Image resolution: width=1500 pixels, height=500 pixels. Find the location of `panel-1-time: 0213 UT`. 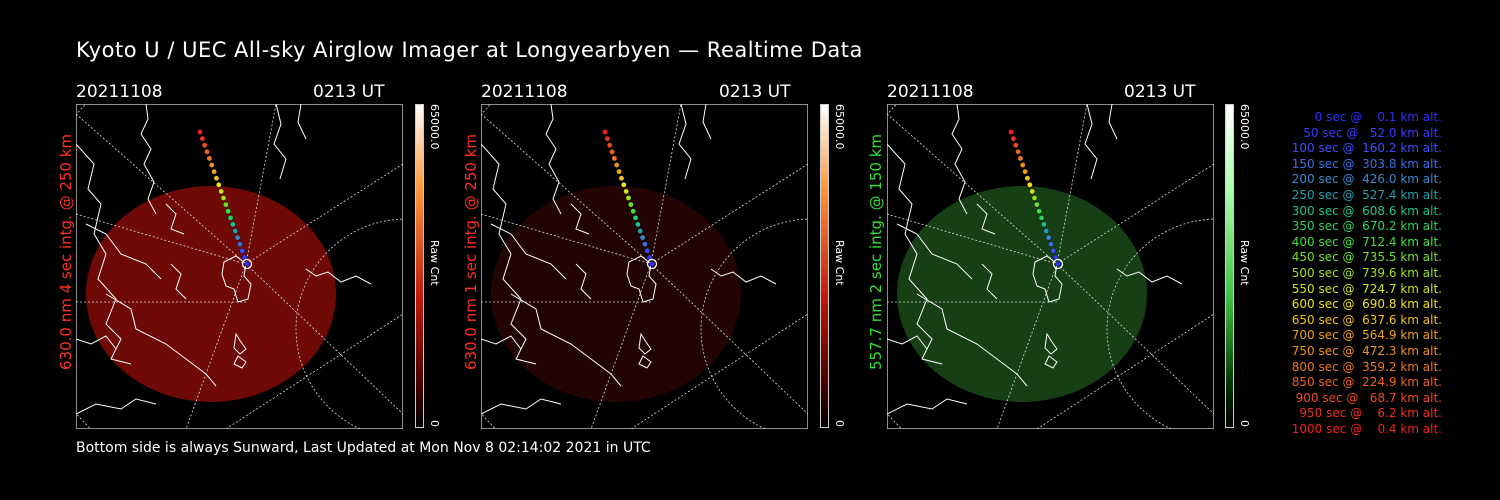

panel-1-time: 0213 UT is located at coordinates (349, 92).